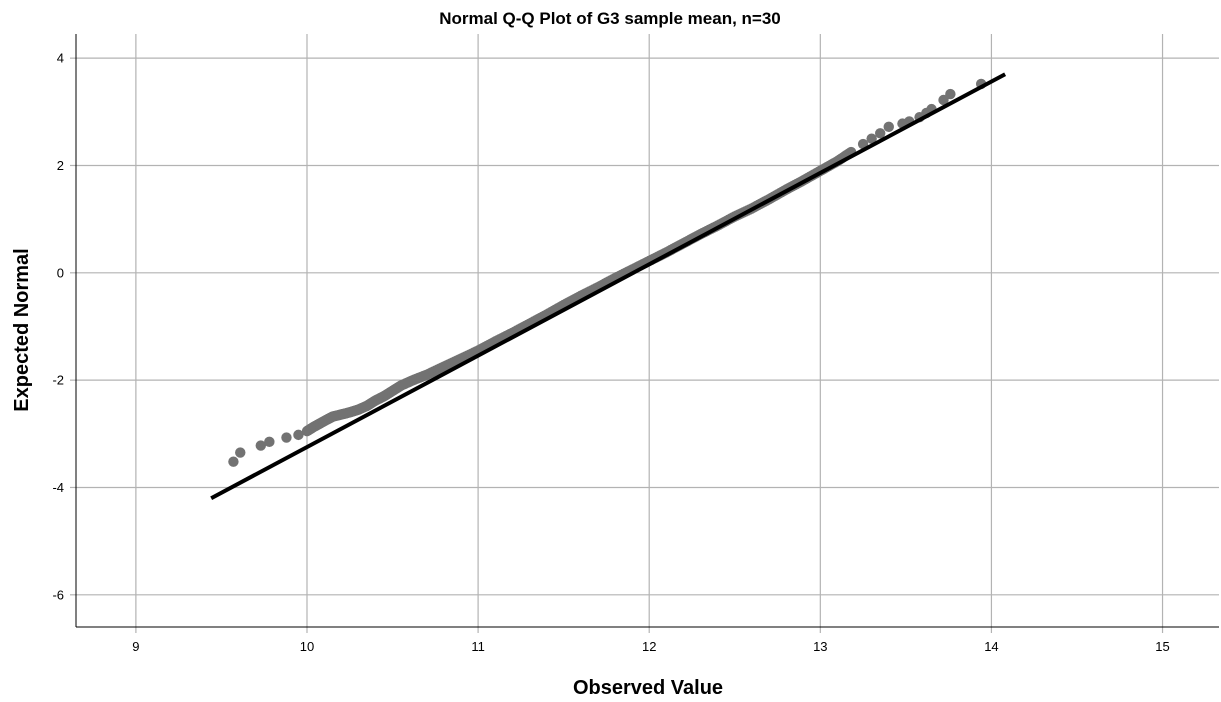  What do you see at coordinates (610, 18) in the screenshot?
I see `chart-title: Normal Q-Q Plot of G3 sample mean, n=30` at bounding box center [610, 18].